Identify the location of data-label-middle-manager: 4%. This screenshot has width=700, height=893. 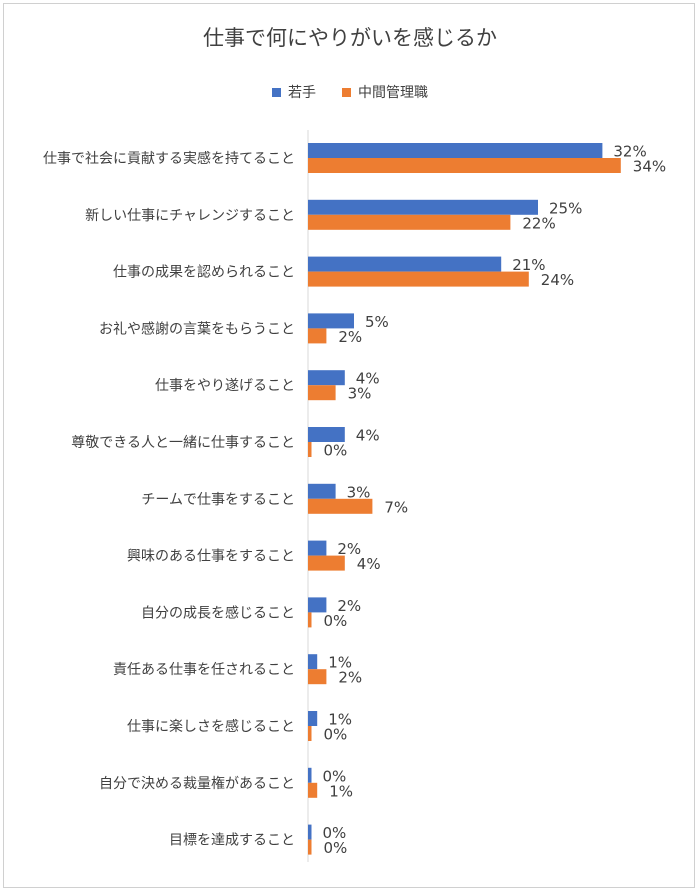
(369, 564).